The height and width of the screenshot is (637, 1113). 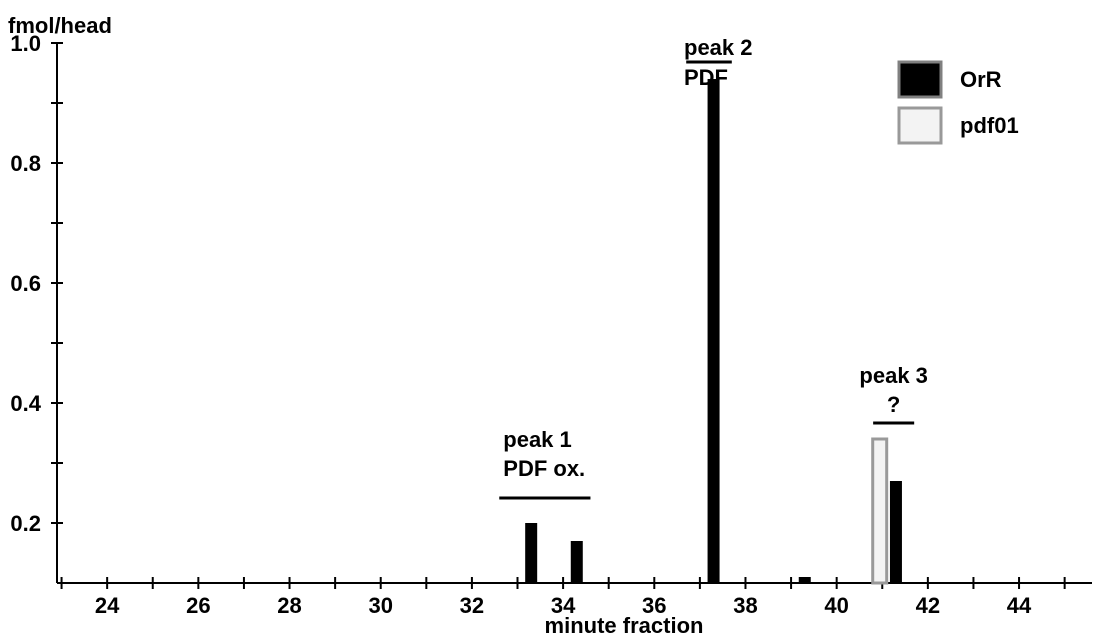 What do you see at coordinates (107, 605) in the screenshot?
I see `x-tick-label: 24` at bounding box center [107, 605].